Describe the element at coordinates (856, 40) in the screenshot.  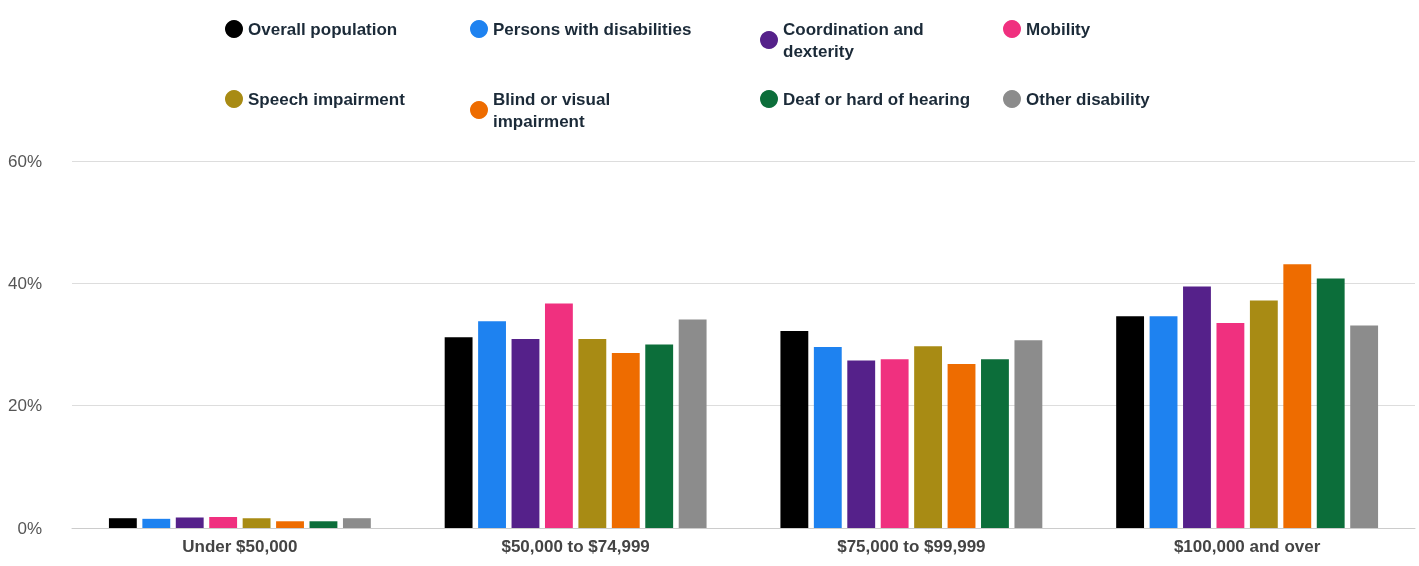
I see `legend-label: Coordination and dexterity` at that location.